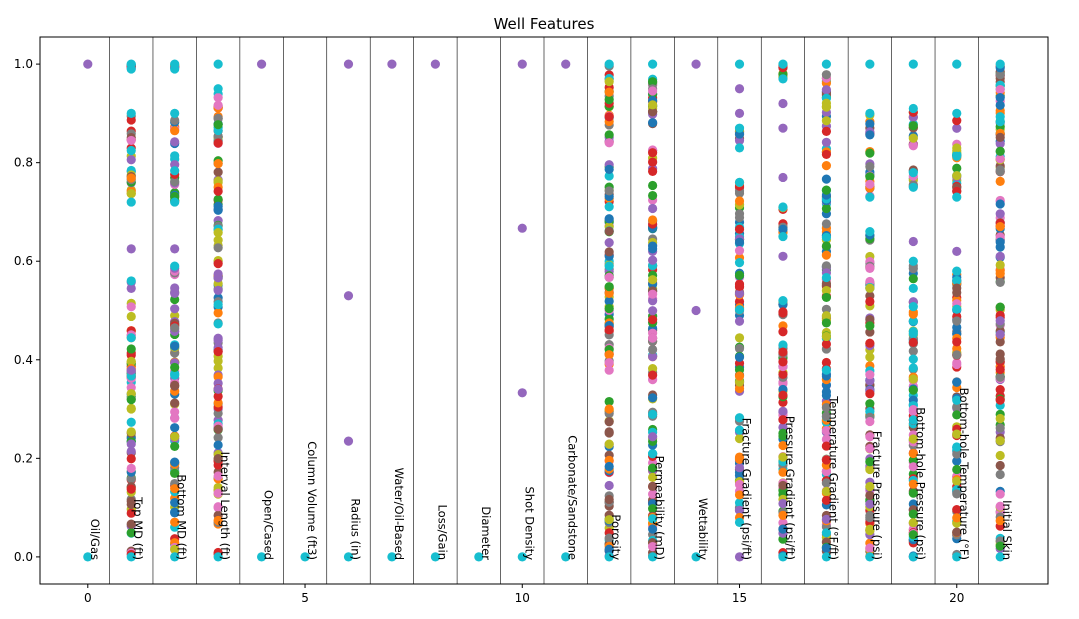 The image size is (1079, 619). What do you see at coordinates (486, 533) in the screenshot?
I see `feature-label-9: Diameter` at bounding box center [486, 533].